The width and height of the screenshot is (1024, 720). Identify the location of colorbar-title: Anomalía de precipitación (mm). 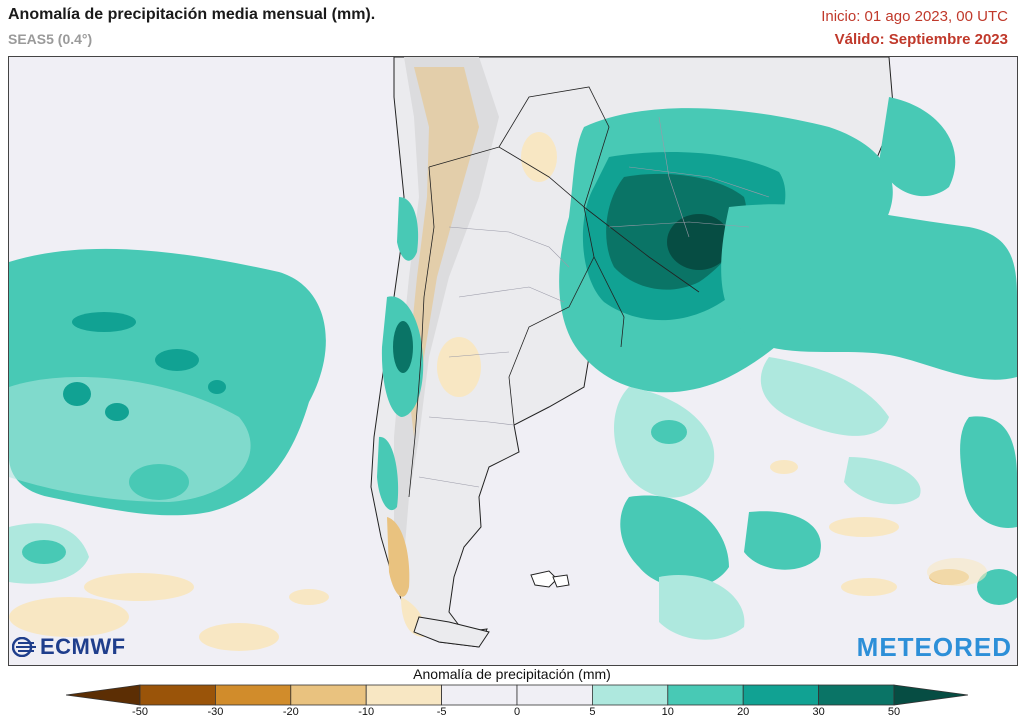
(512, 674).